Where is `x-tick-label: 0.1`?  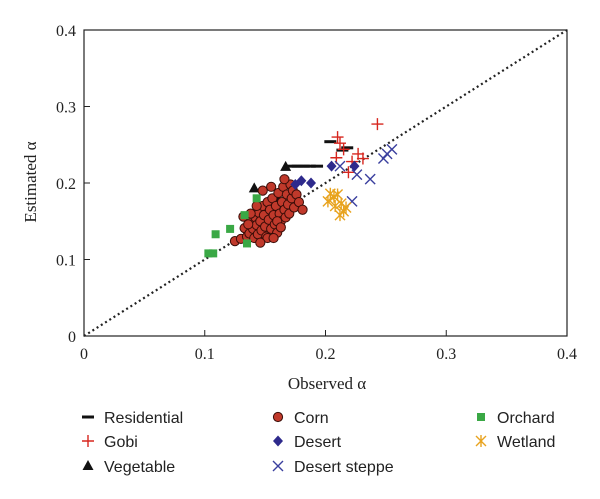
x-tick-label: 0.1 is located at coordinates (205, 354).